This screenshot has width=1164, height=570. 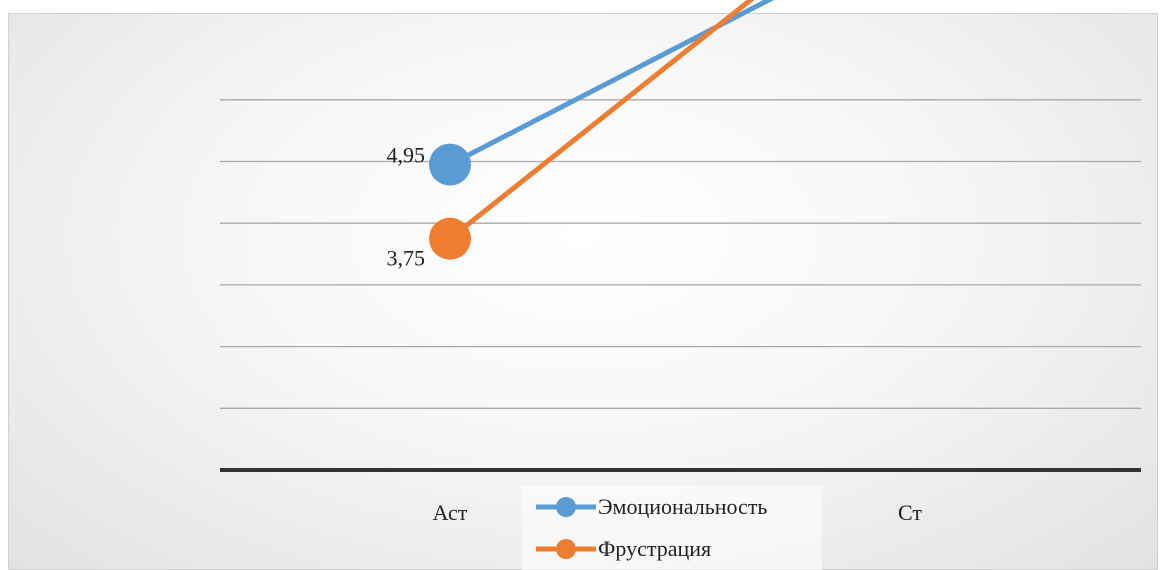 I want to click on legend-label: Фрустрация, so click(x=654, y=548).